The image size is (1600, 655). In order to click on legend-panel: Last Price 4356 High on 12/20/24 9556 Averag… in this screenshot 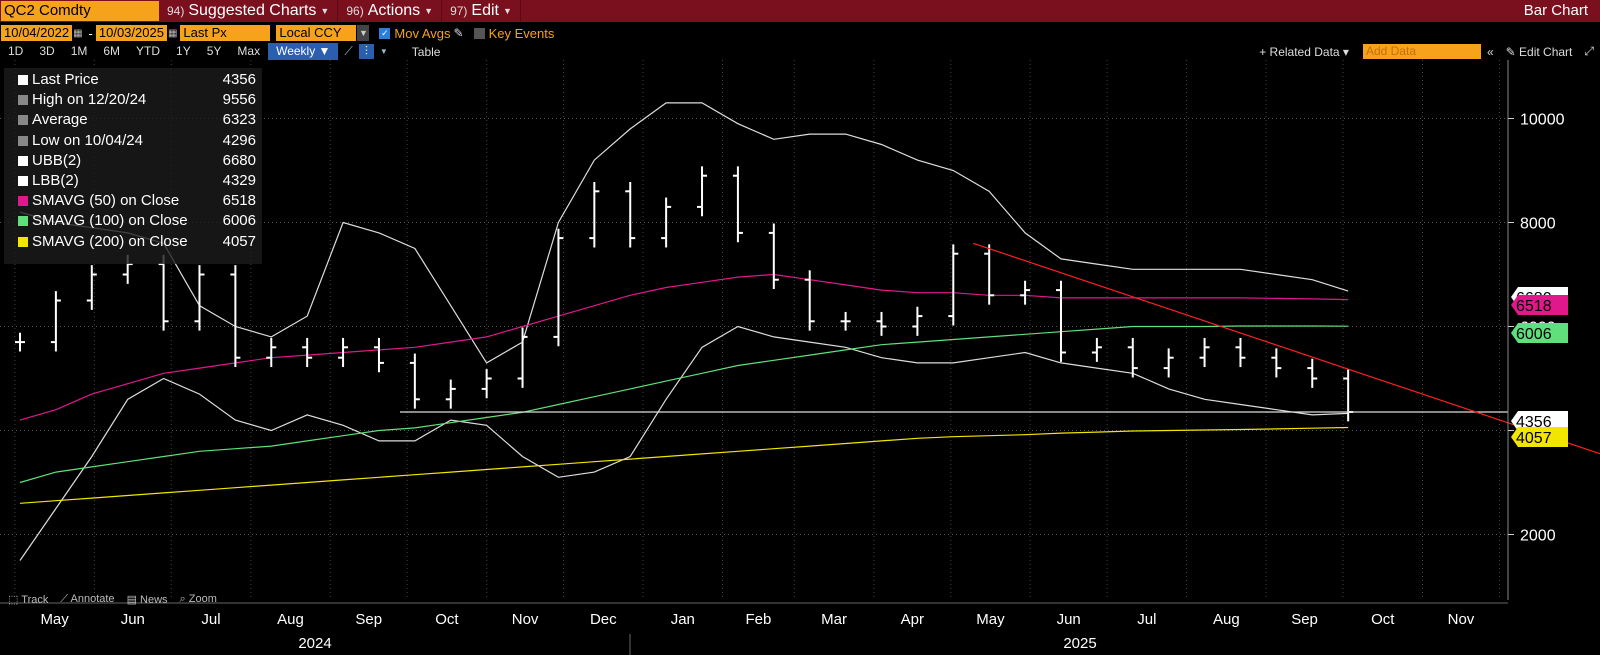, I will do `click(133, 166)`.